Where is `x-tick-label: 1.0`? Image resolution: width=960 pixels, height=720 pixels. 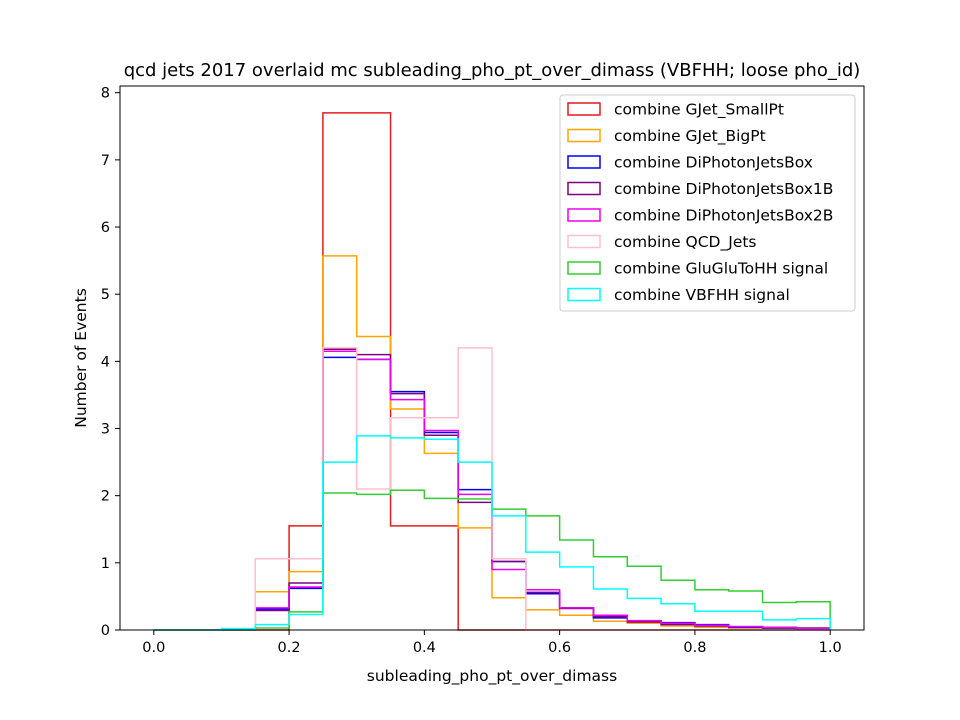
x-tick-label: 1.0 is located at coordinates (830, 648).